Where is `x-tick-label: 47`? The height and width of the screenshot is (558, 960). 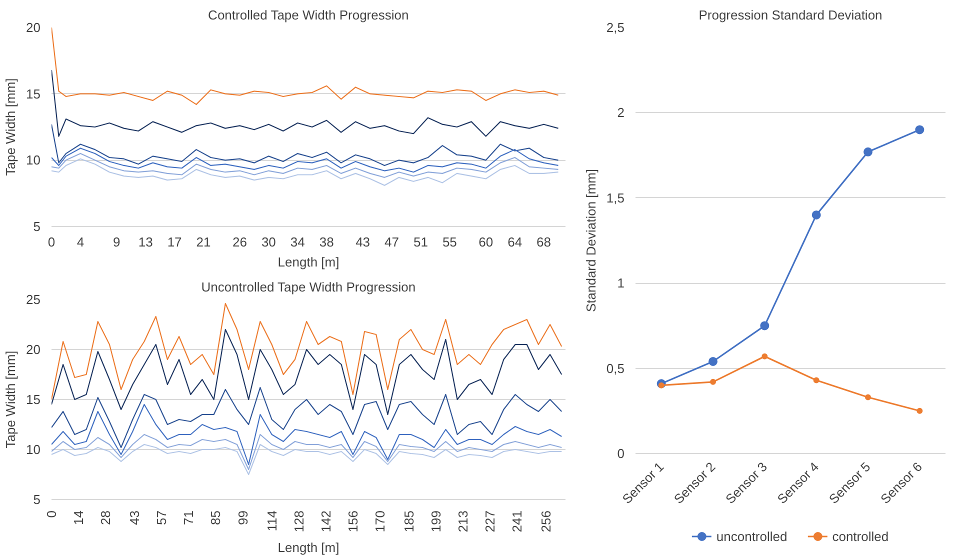 x-tick-label: 47 is located at coordinates (391, 242).